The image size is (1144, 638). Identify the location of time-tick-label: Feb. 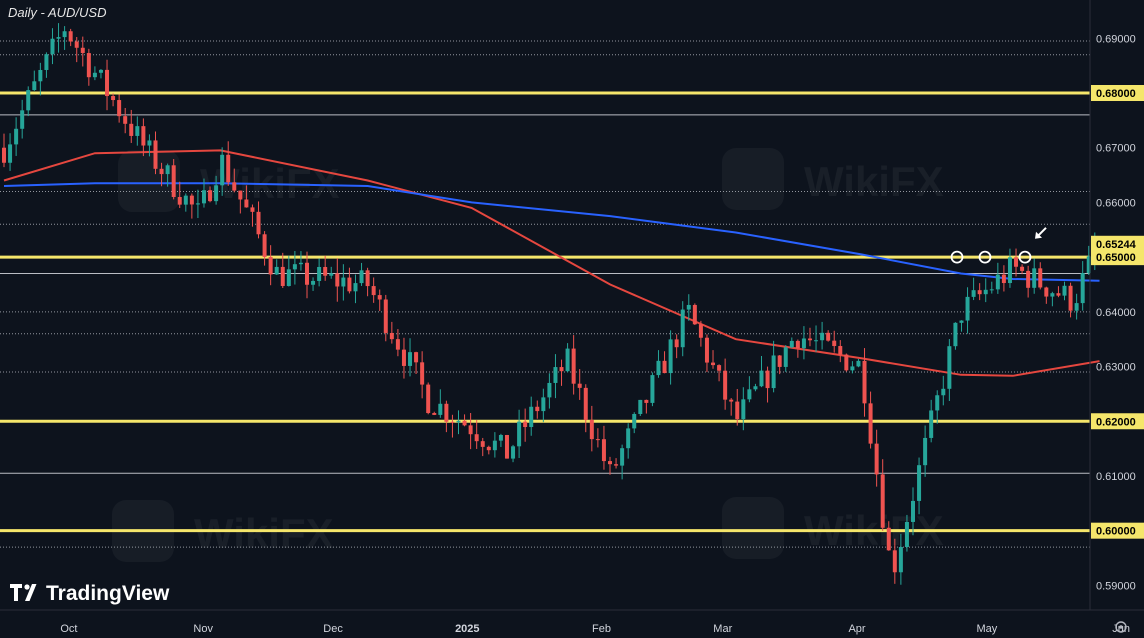
(601, 629).